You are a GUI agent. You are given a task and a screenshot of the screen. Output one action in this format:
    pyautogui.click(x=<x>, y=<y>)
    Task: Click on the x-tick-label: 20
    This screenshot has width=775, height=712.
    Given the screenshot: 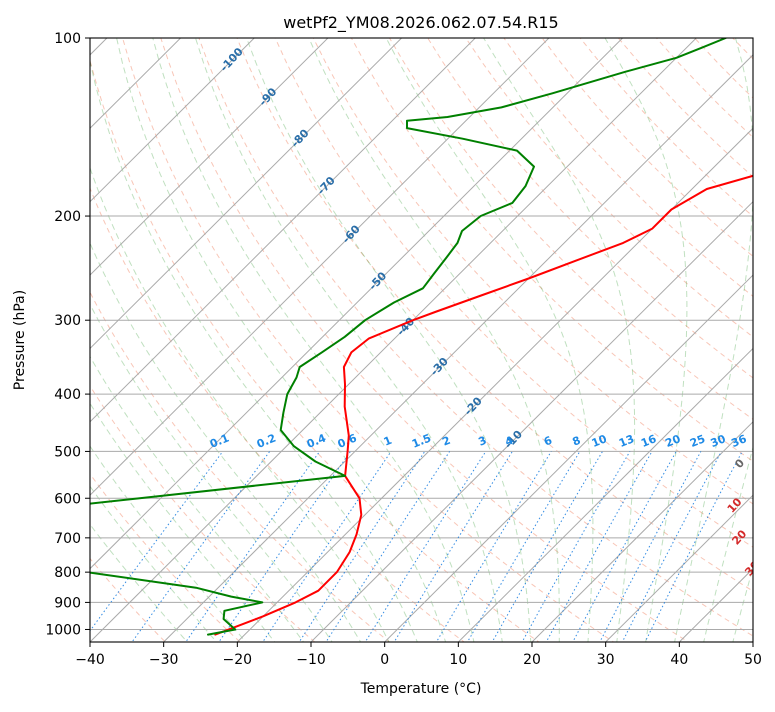 What is the action you would take?
    pyautogui.click(x=532, y=660)
    